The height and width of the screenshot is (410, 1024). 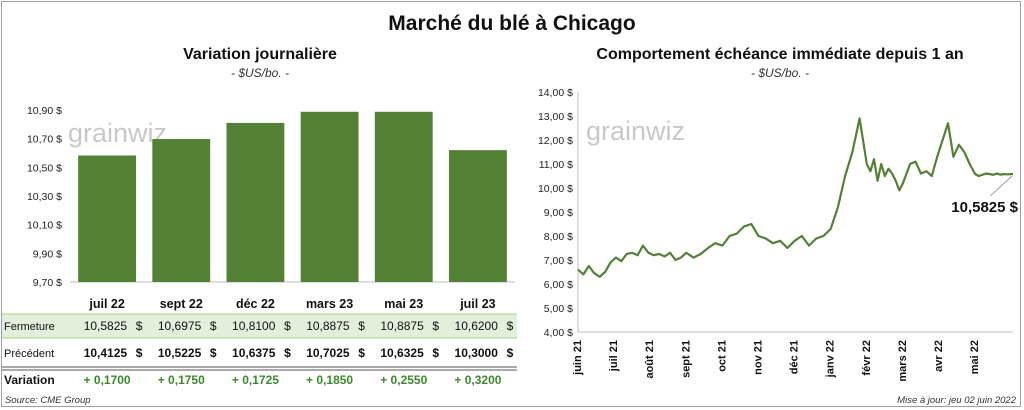 I want to click on bar-category-label: mai 23, so click(x=403, y=304).